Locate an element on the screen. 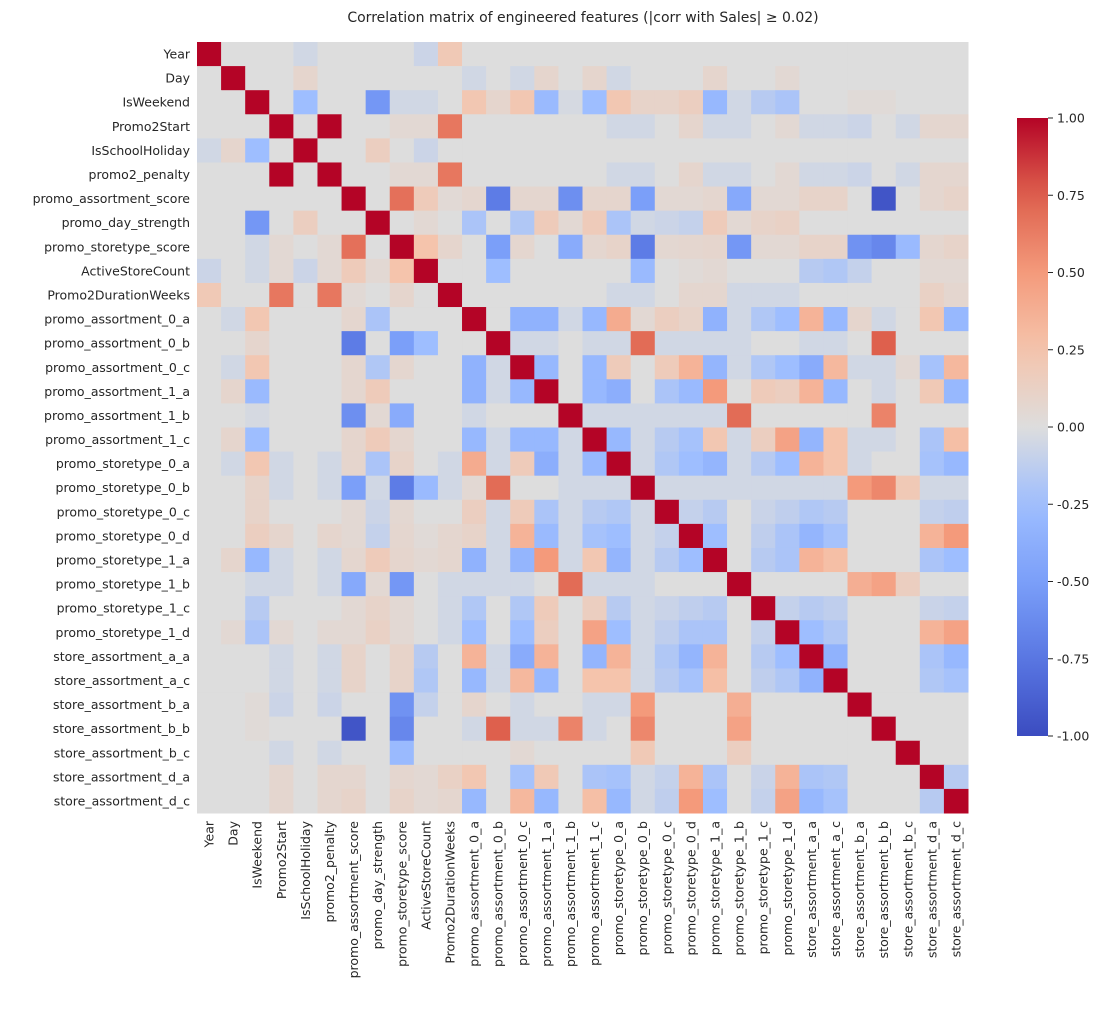 This screenshot has width=1110, height=1010. row-label: store_assortment_d_a is located at coordinates (121, 776).